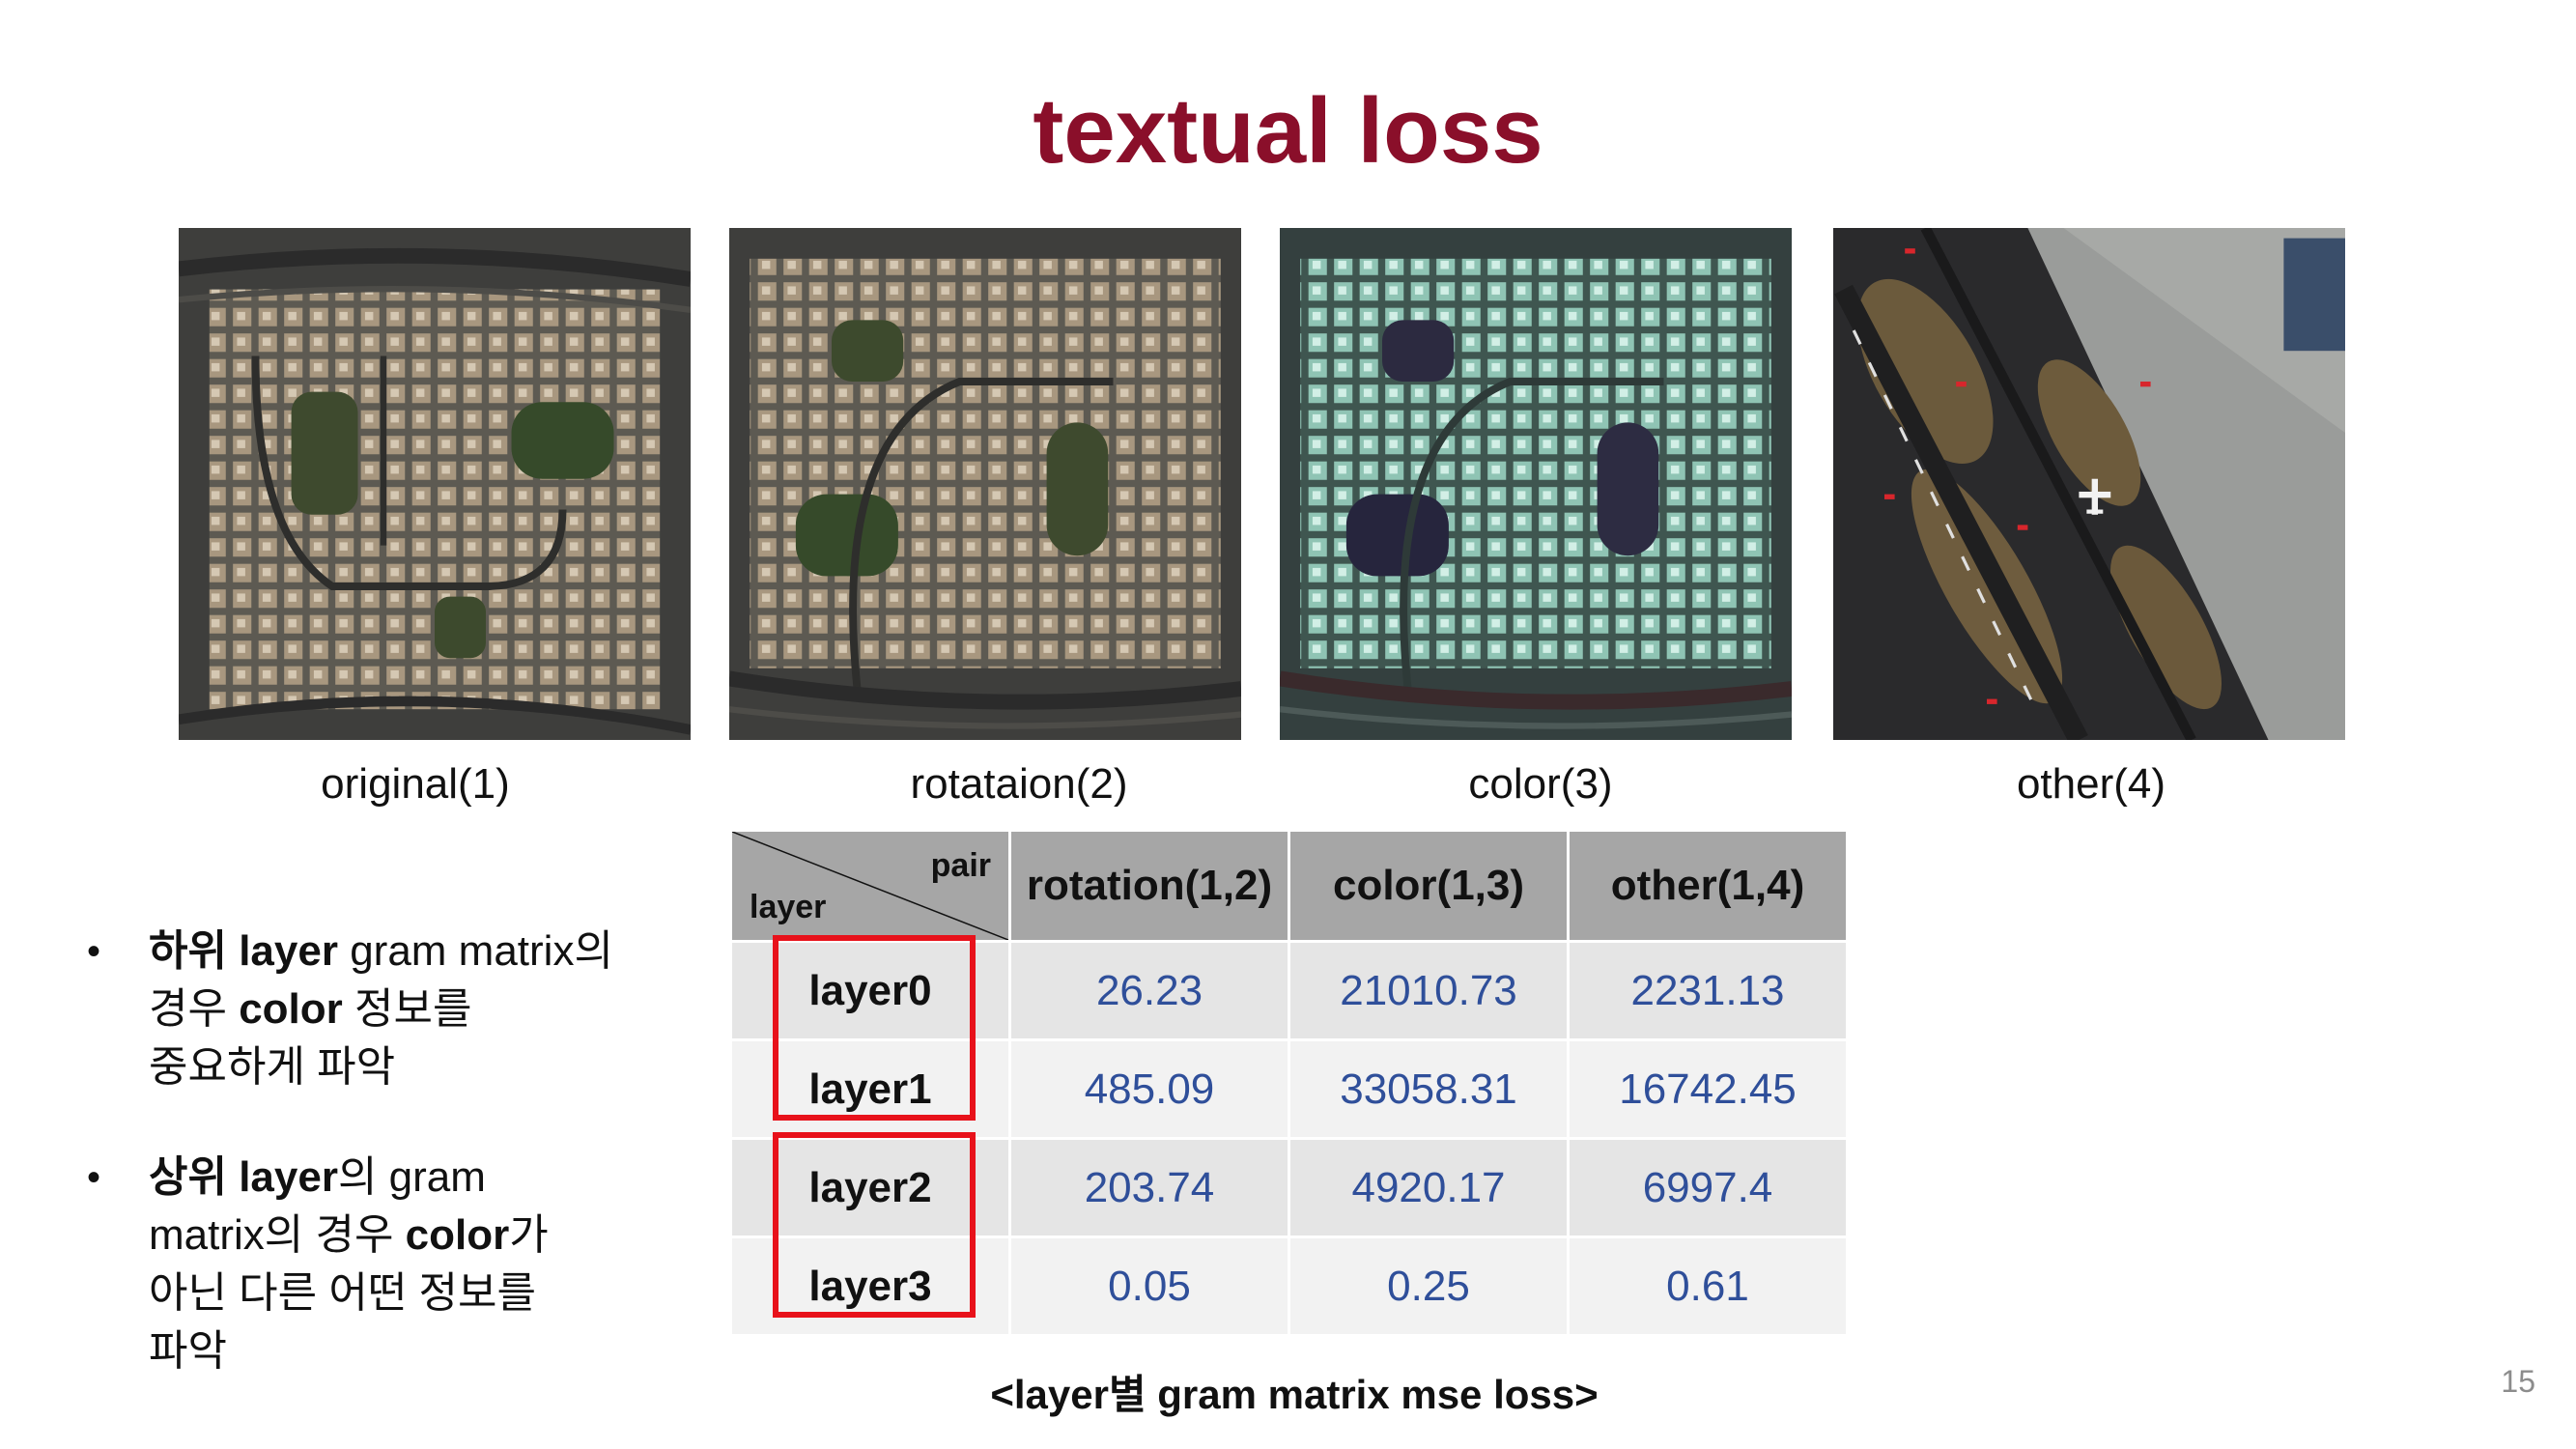  I want to click on table-cell: 485.09, so click(1149, 1089).